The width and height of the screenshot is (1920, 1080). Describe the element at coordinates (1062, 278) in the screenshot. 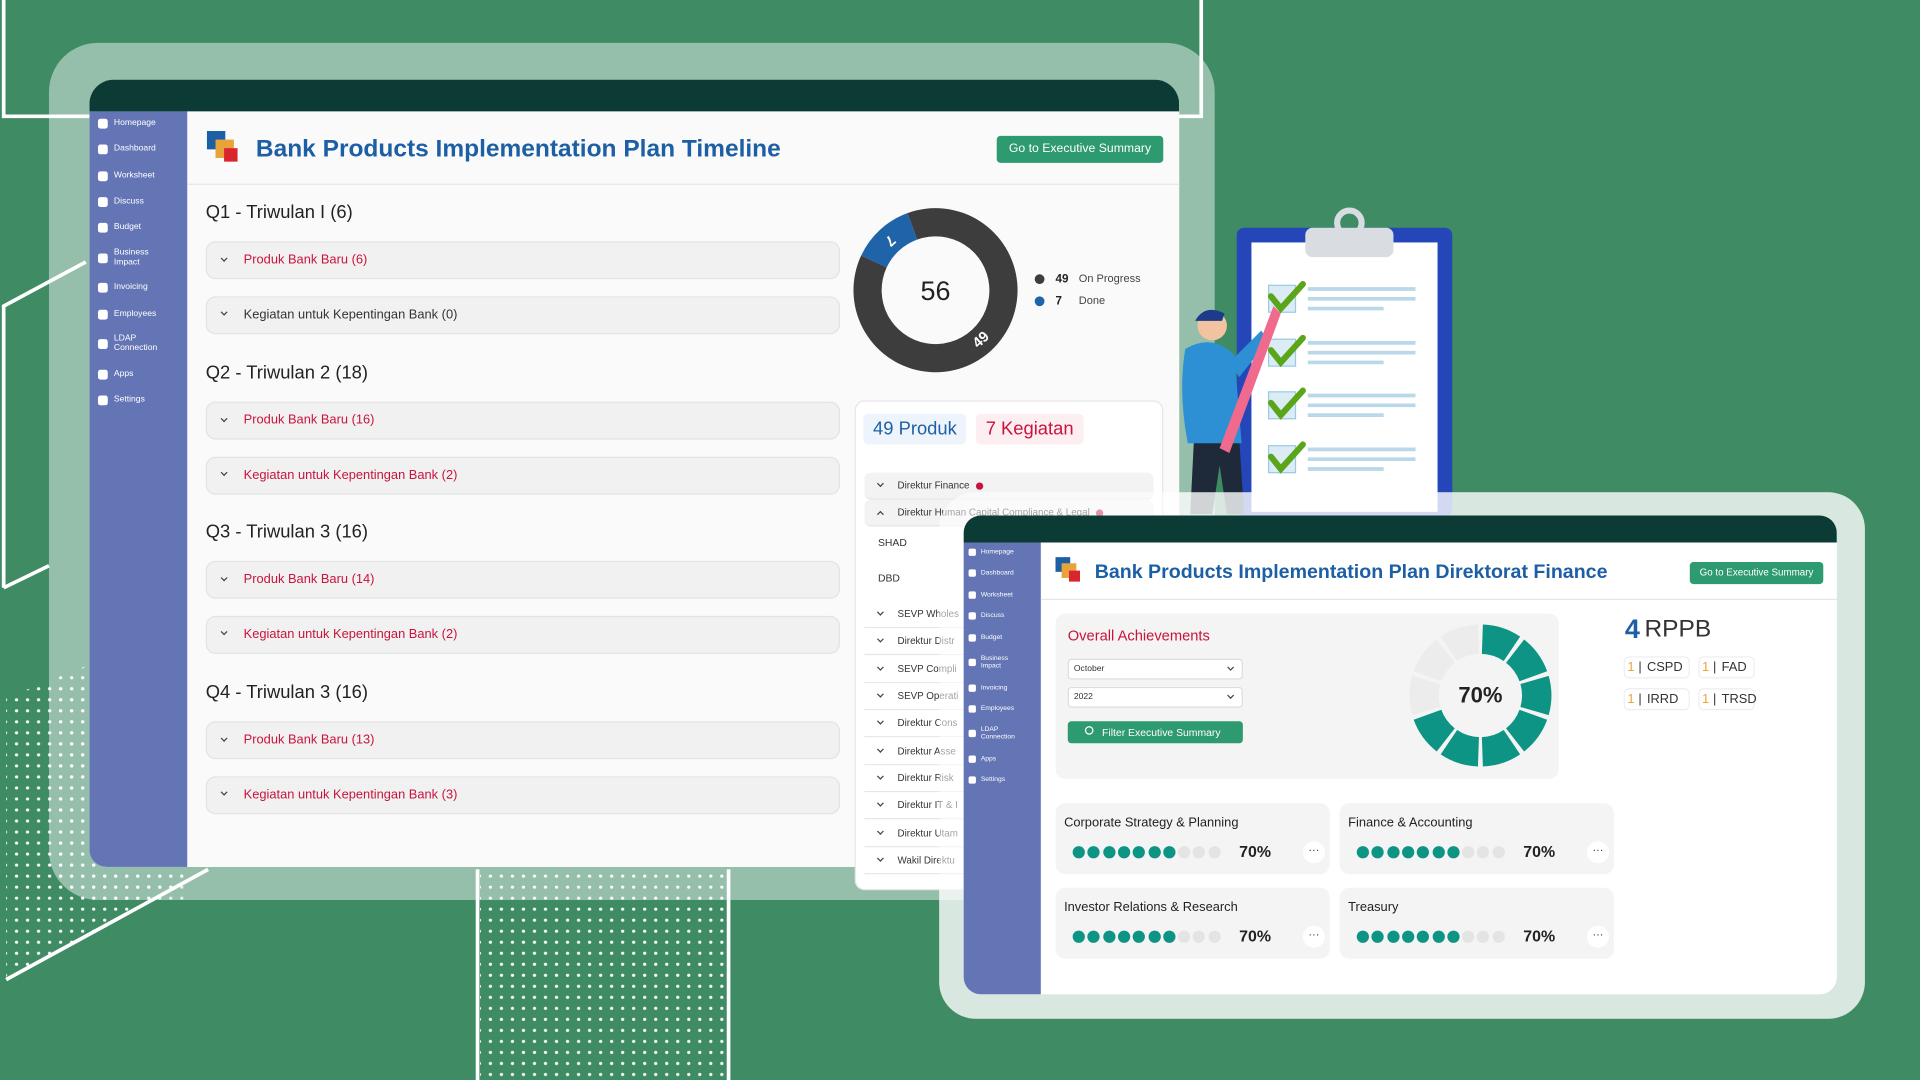

I see `legend-value: 49` at that location.